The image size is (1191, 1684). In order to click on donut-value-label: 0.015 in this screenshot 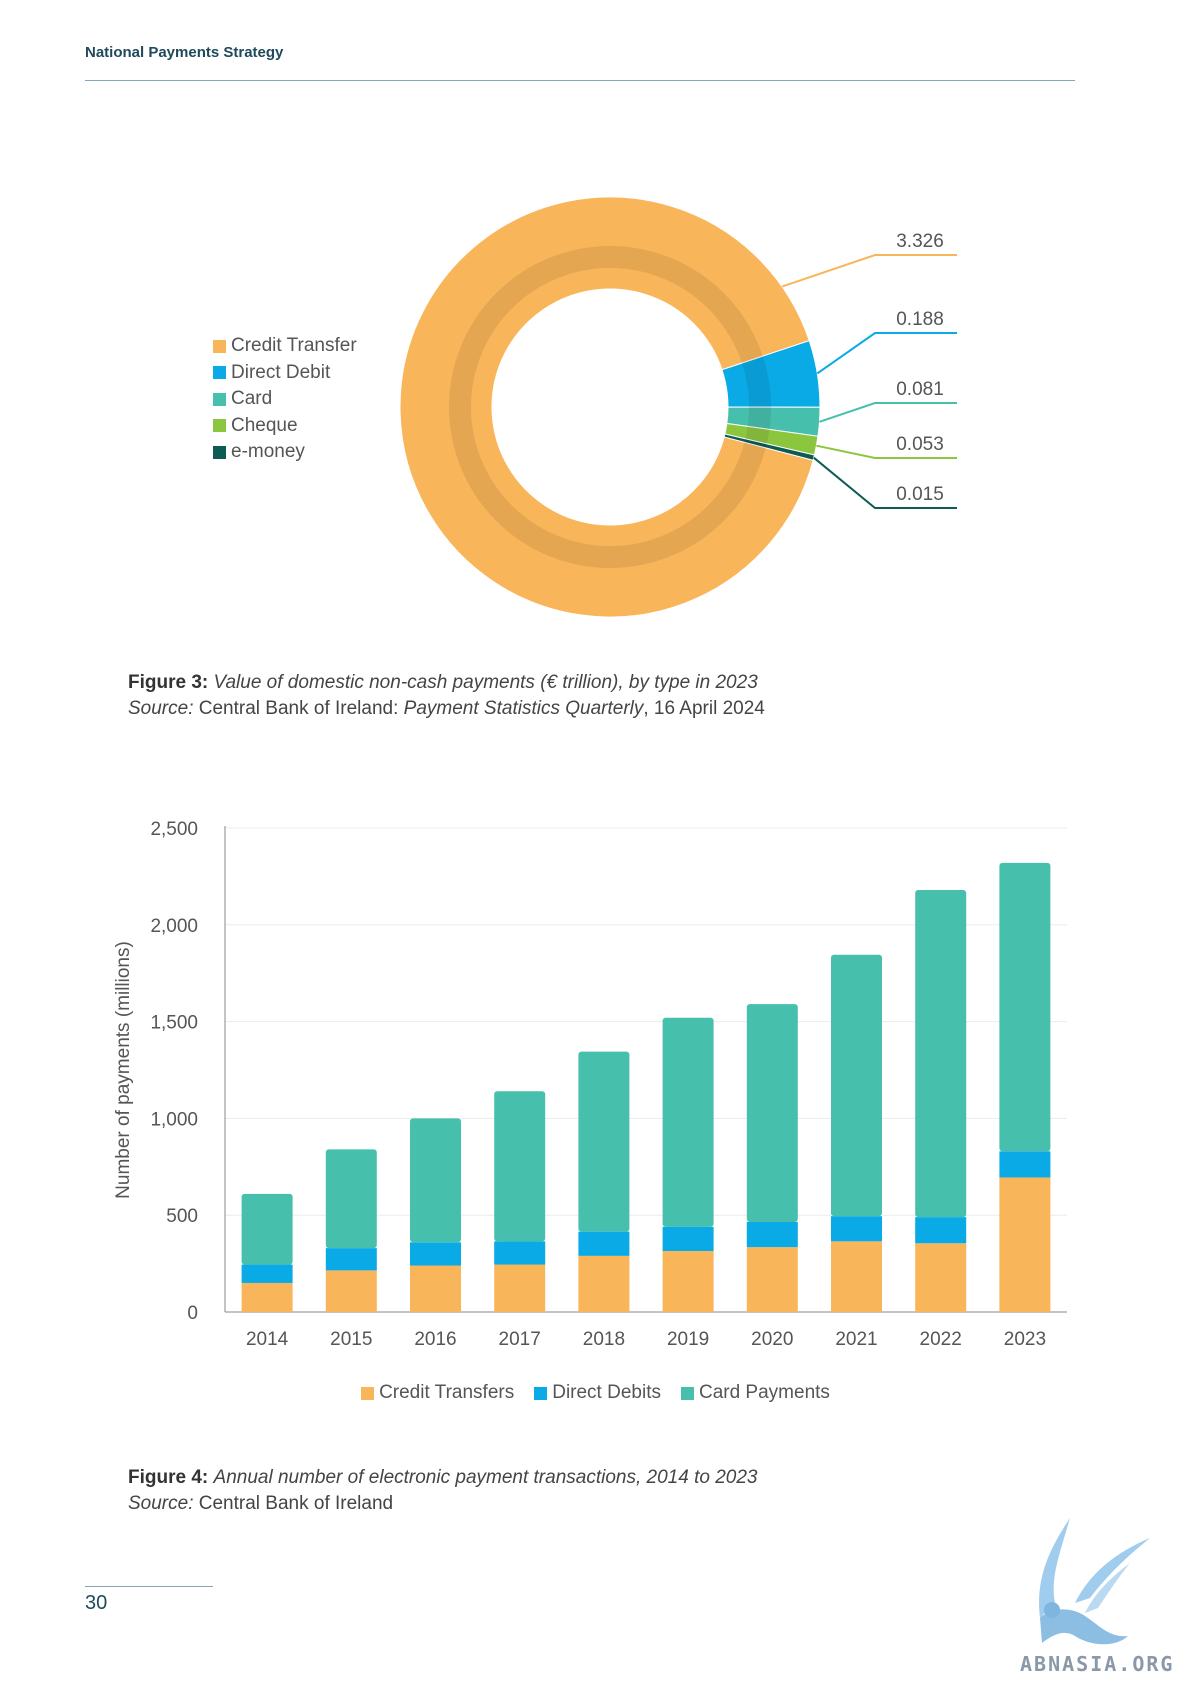, I will do `click(920, 494)`.